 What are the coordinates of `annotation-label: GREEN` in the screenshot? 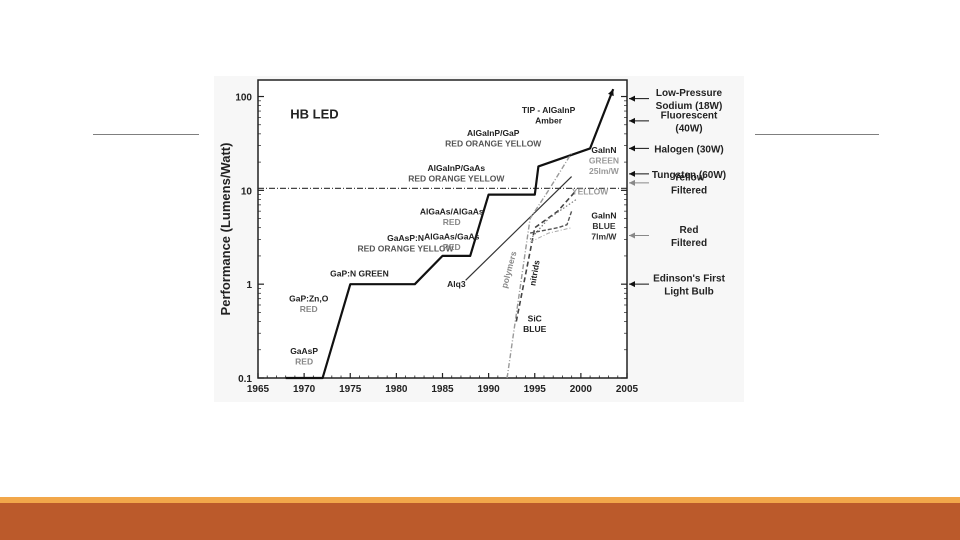 It's located at (604, 161).